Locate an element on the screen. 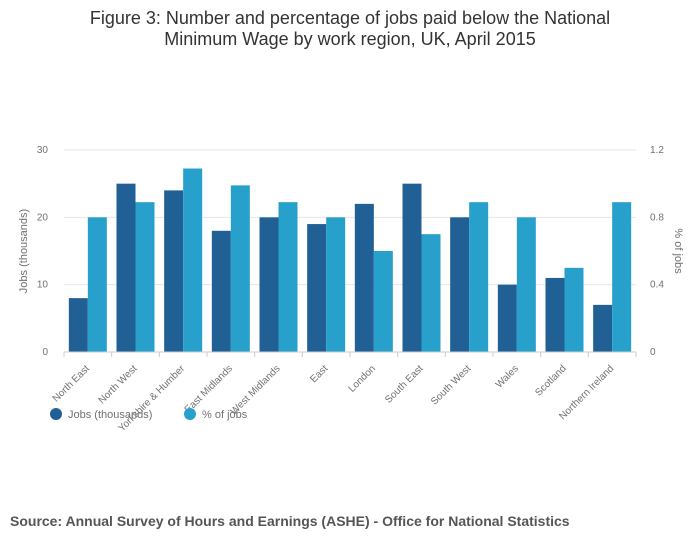  y2-tick-label: 0 is located at coordinates (653, 352).